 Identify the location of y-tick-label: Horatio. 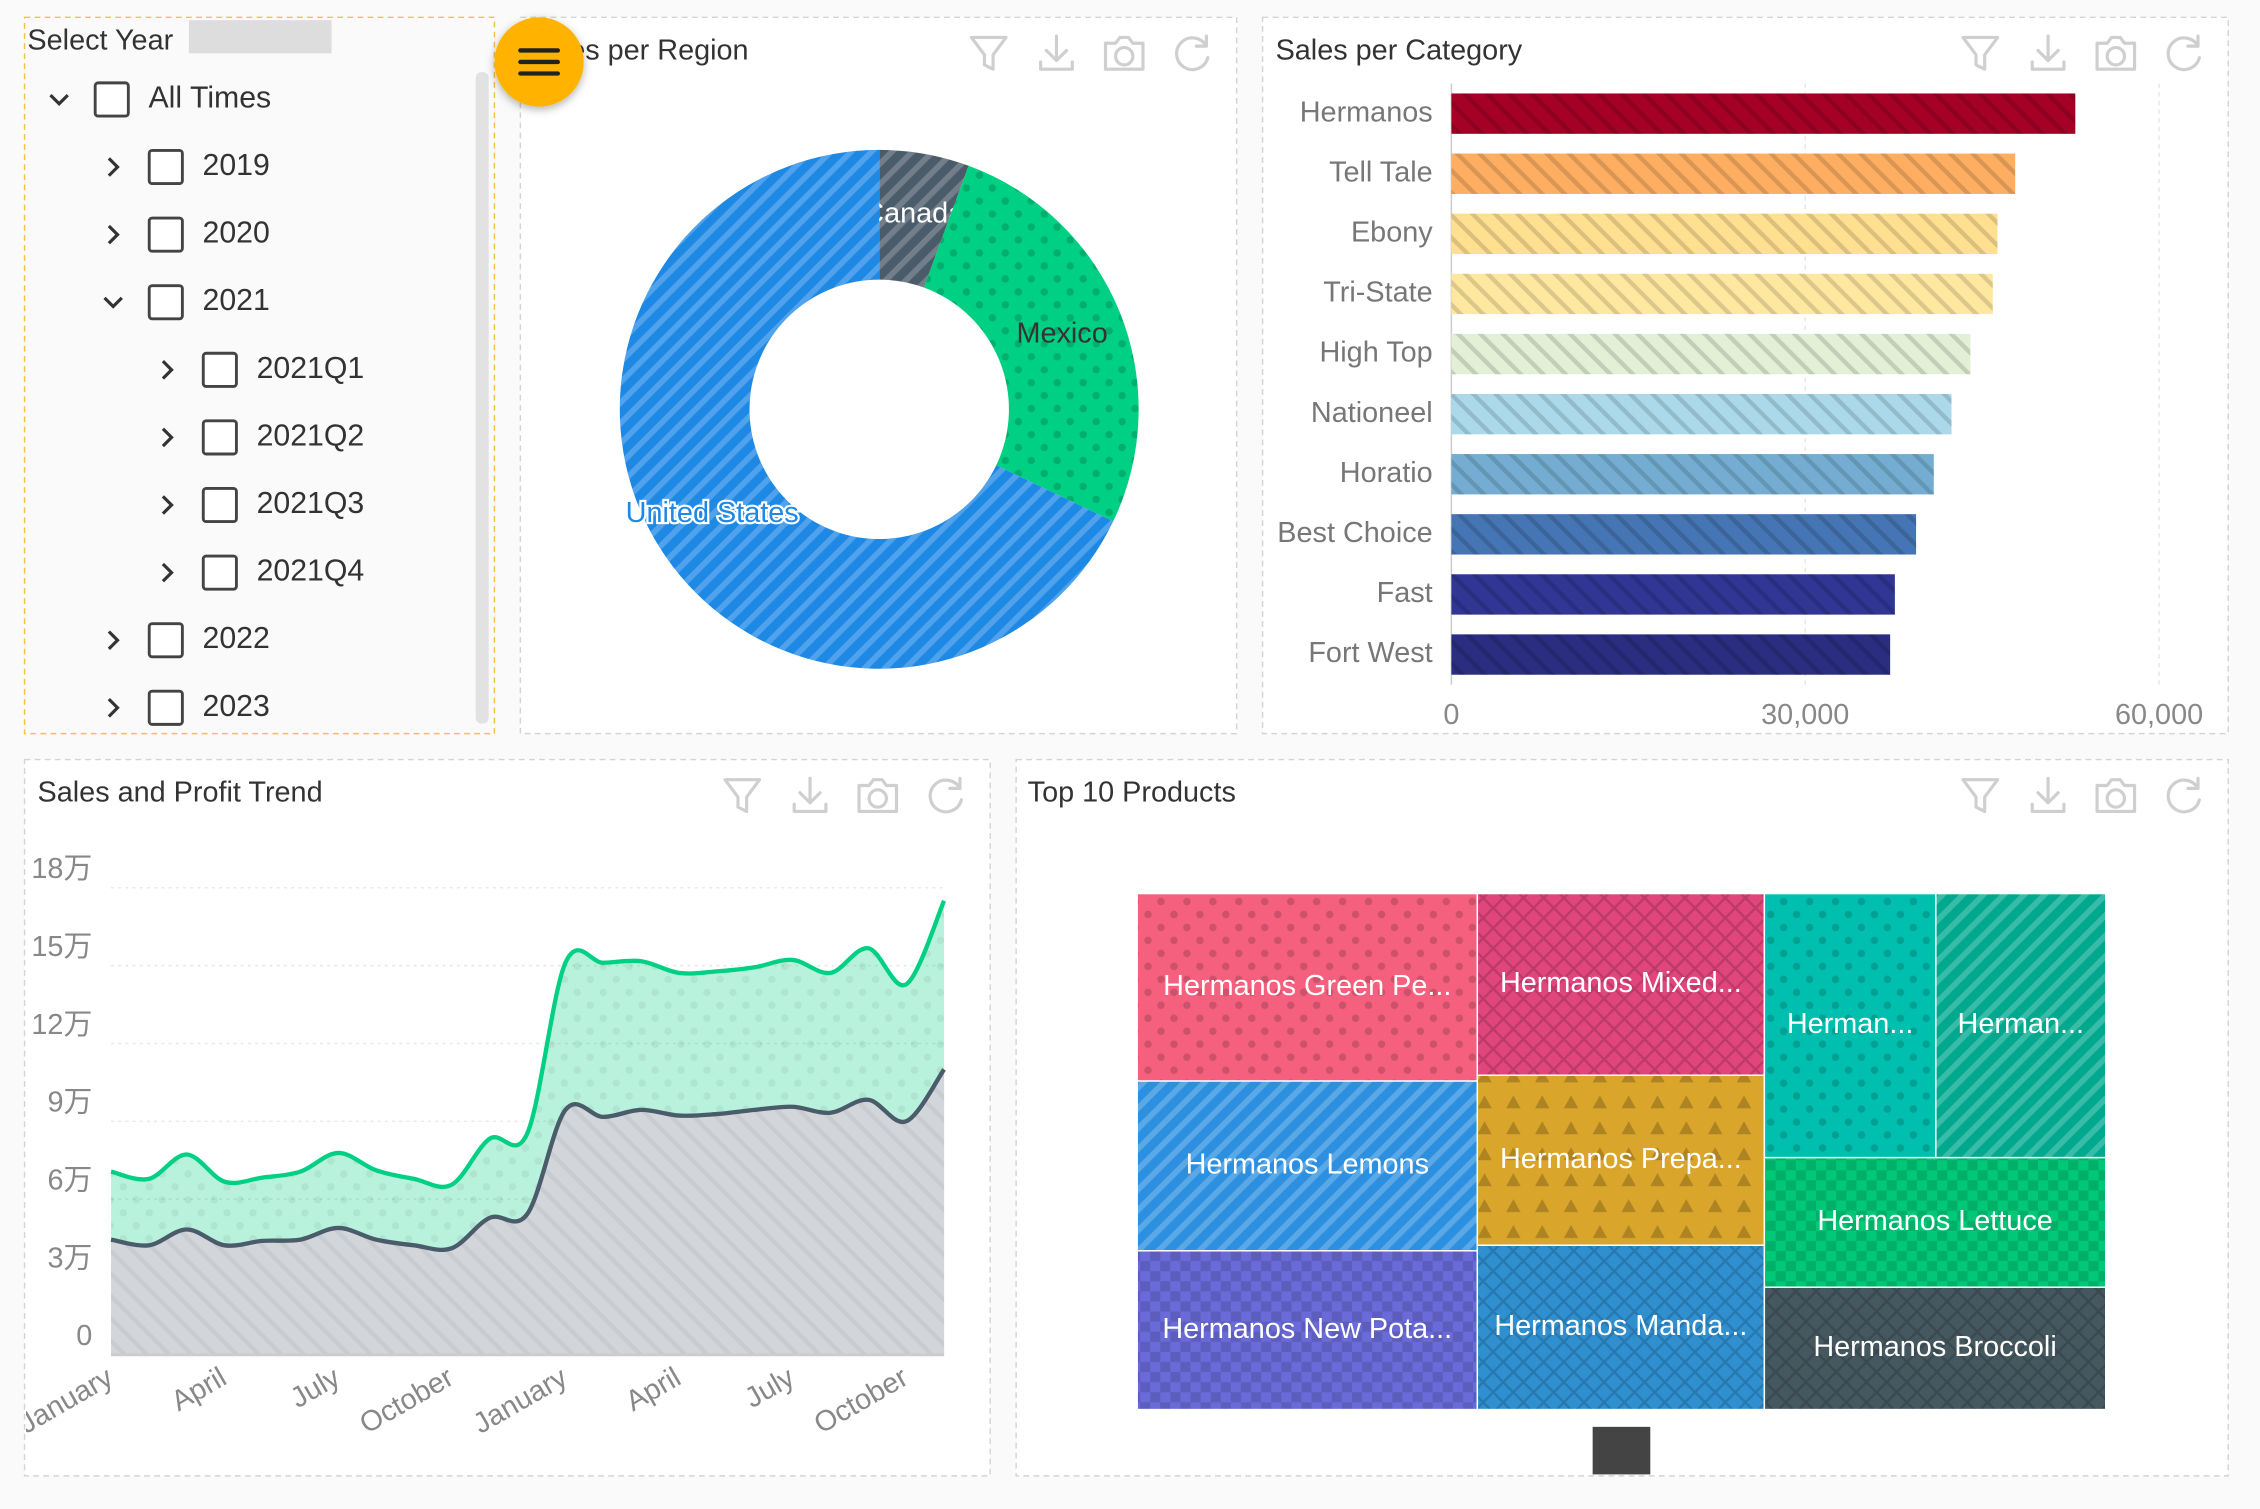
(1386, 473).